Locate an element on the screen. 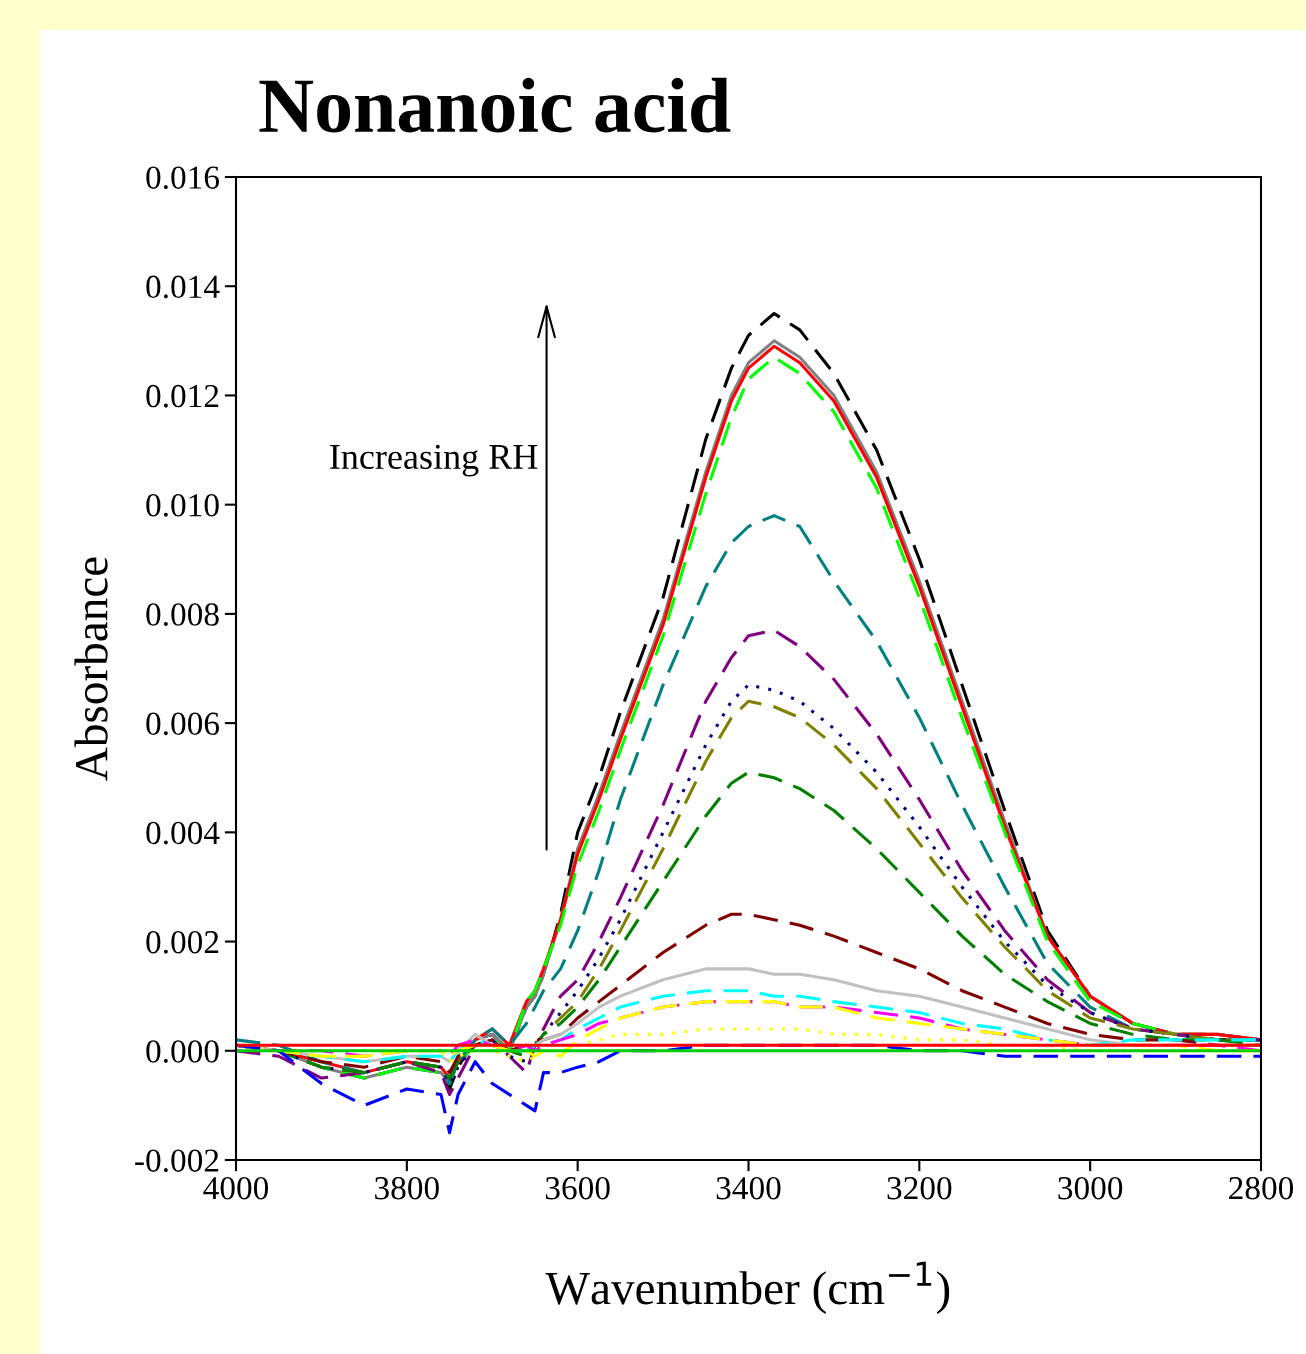  x-tick-label: 3000 is located at coordinates (1090, 1188).